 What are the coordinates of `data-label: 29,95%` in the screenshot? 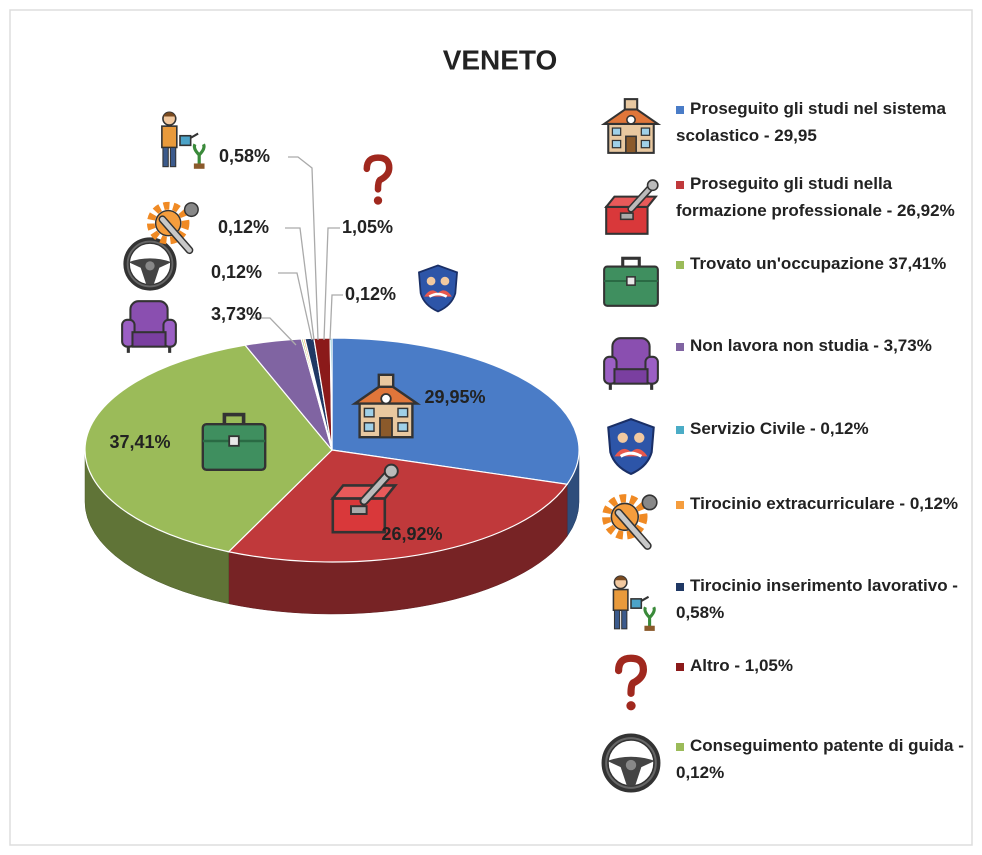 It's located at (454, 397).